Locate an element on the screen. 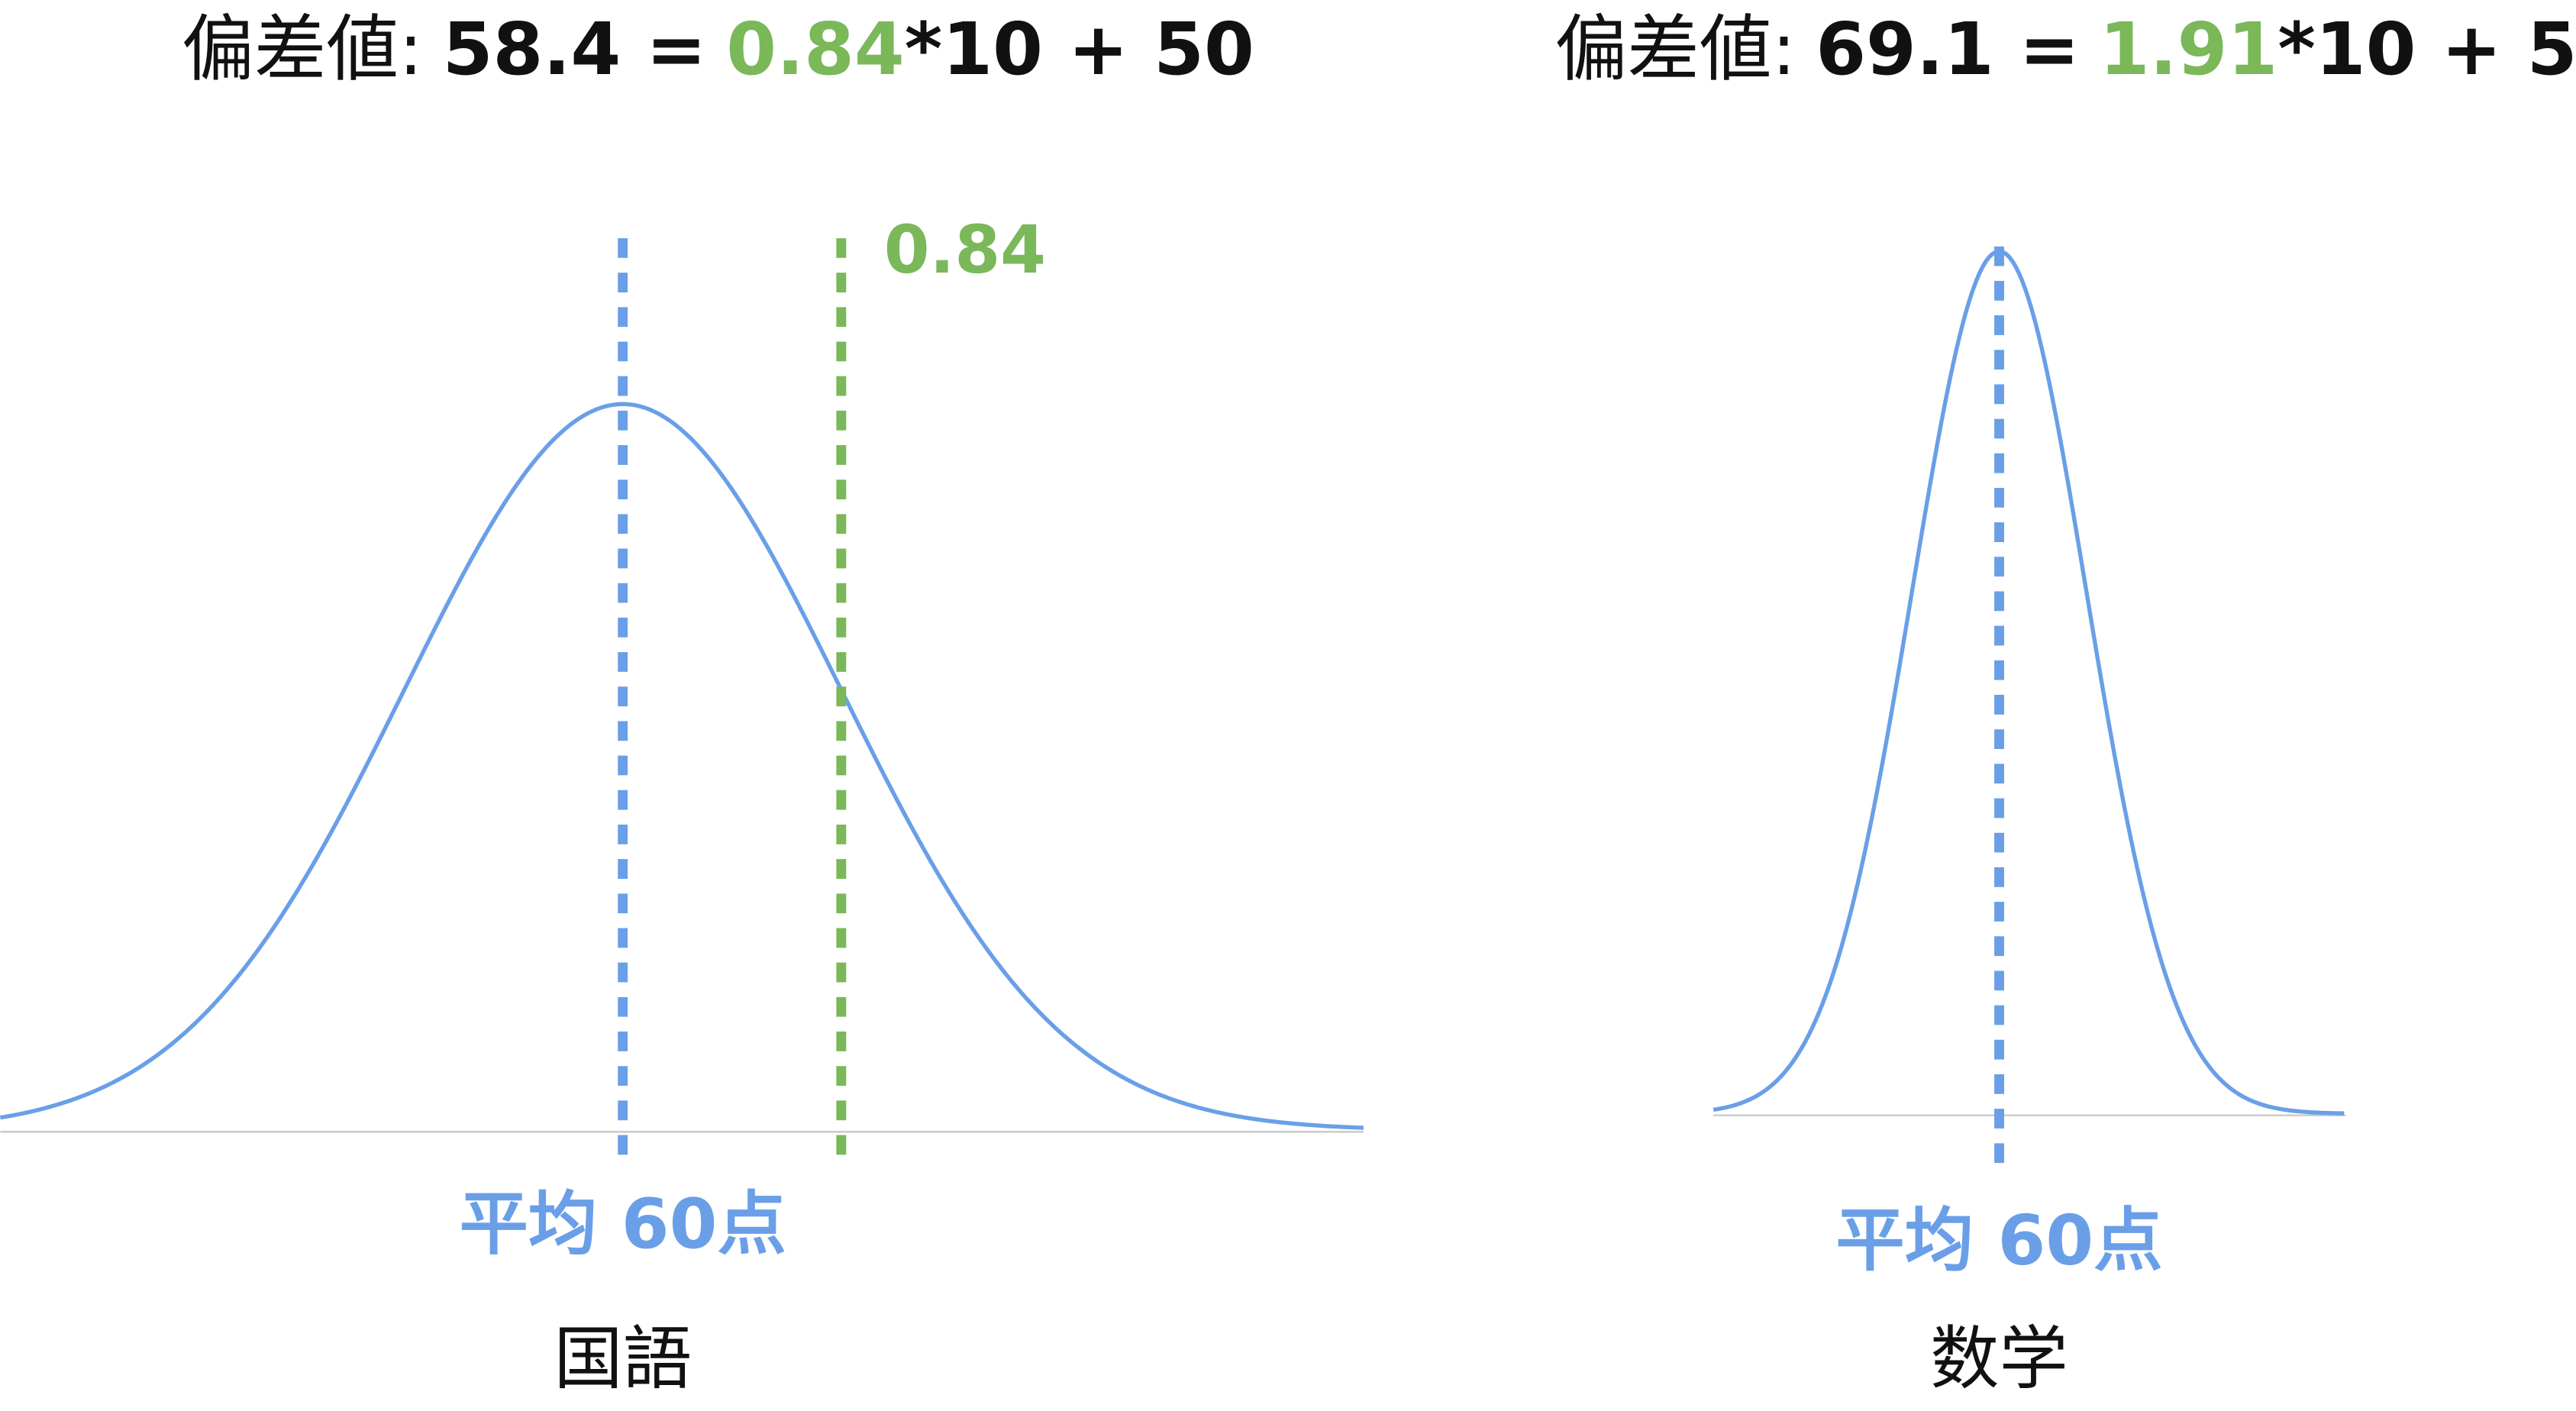 The height and width of the screenshot is (1411, 2576). title-score: 58.4 = is located at coordinates (575, 50).